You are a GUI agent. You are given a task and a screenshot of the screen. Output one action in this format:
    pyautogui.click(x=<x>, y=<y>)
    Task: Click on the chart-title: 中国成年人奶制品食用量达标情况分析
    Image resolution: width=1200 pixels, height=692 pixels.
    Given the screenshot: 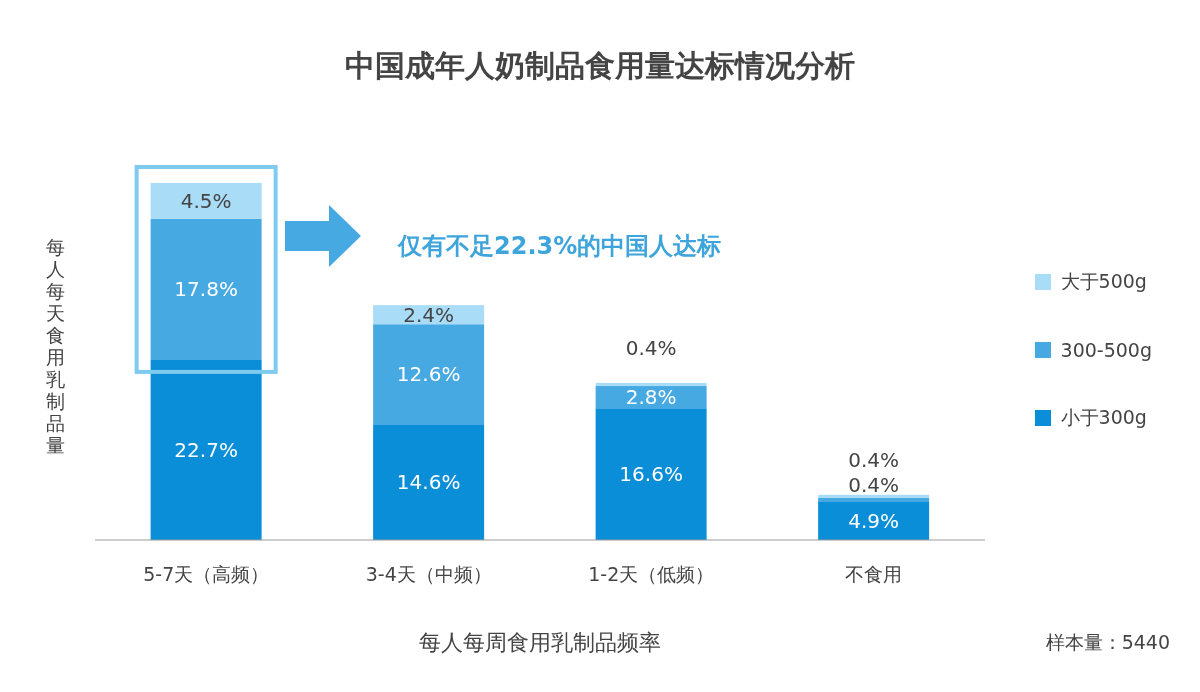 What is the action you would take?
    pyautogui.click(x=600, y=66)
    